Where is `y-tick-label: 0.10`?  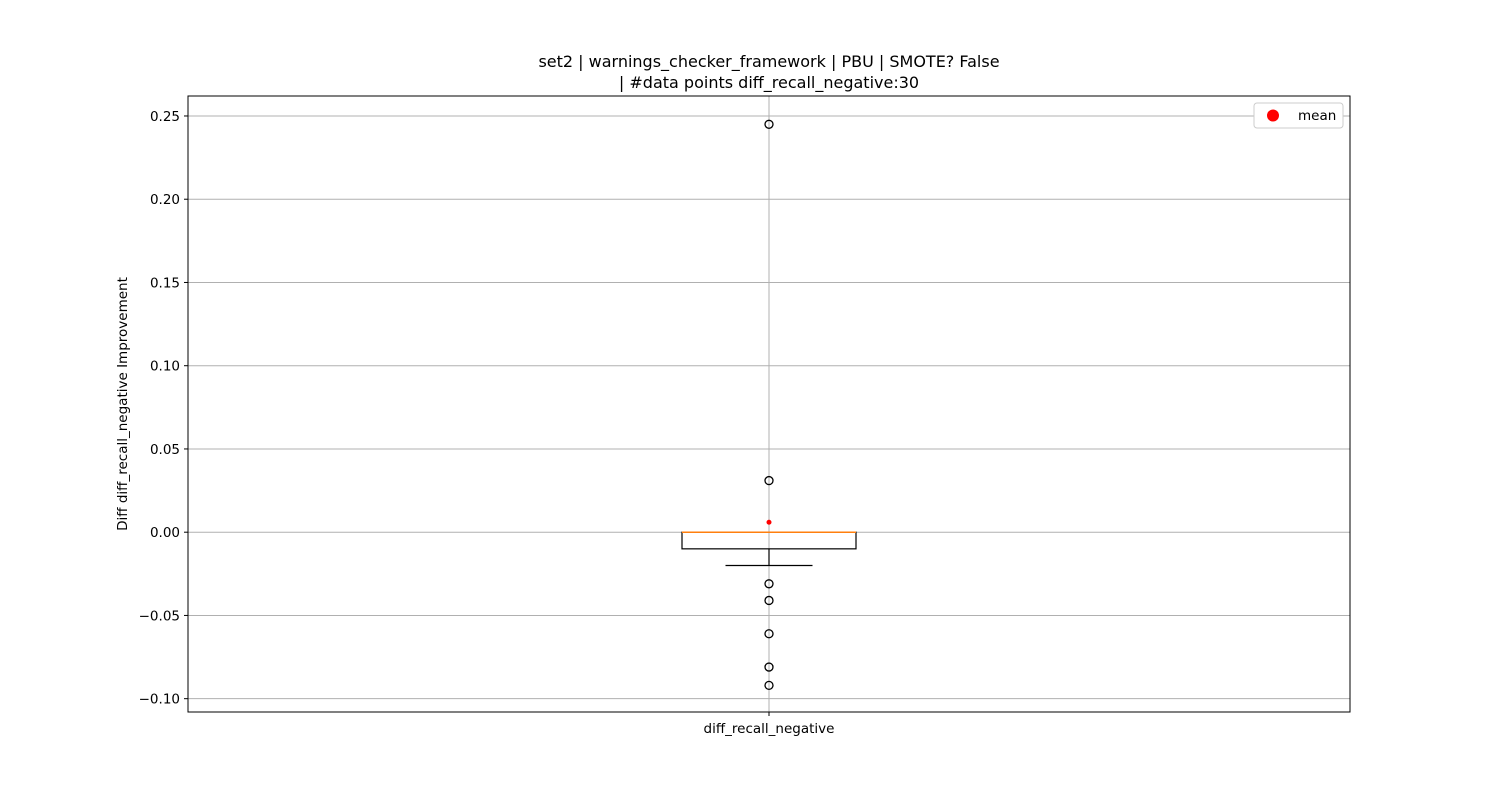 y-tick-label: 0.10 is located at coordinates (165, 367).